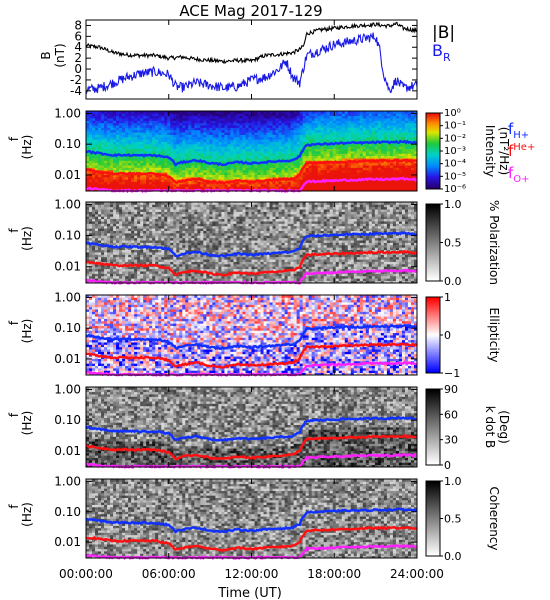 The image size is (550, 600). Describe the element at coordinates (14, 138) in the screenshot. I see `ylabel: f` at that location.